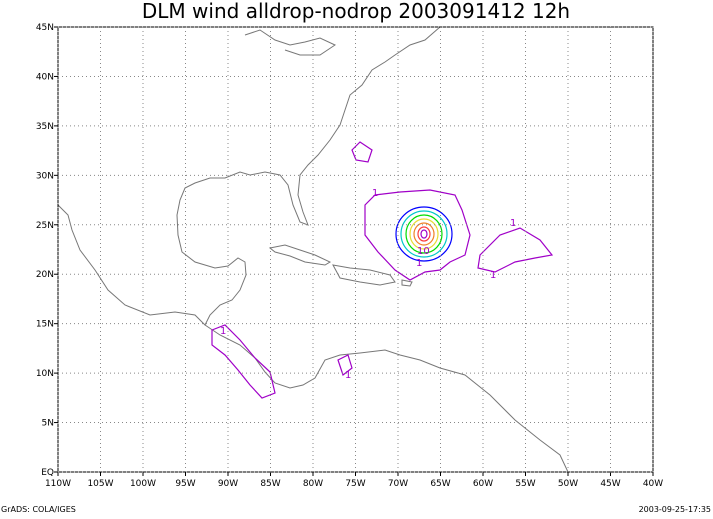 Image resolution: width=713 pixels, height=519 pixels. What do you see at coordinates (228, 484) in the screenshot?
I see `x-tick-label: 90W` at bounding box center [228, 484].